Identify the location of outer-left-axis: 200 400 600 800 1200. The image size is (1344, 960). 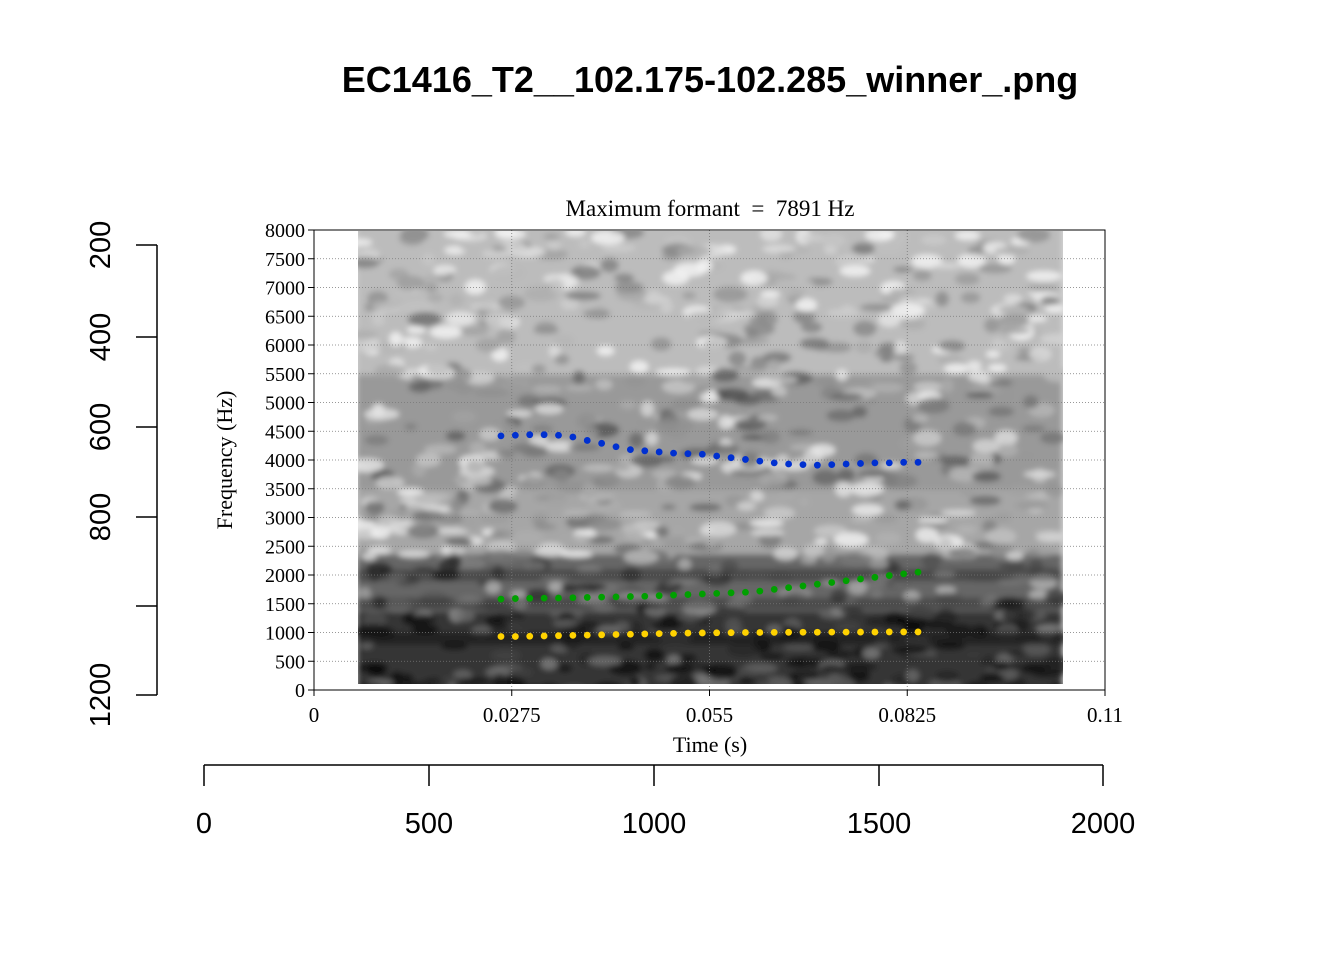
(121, 474).